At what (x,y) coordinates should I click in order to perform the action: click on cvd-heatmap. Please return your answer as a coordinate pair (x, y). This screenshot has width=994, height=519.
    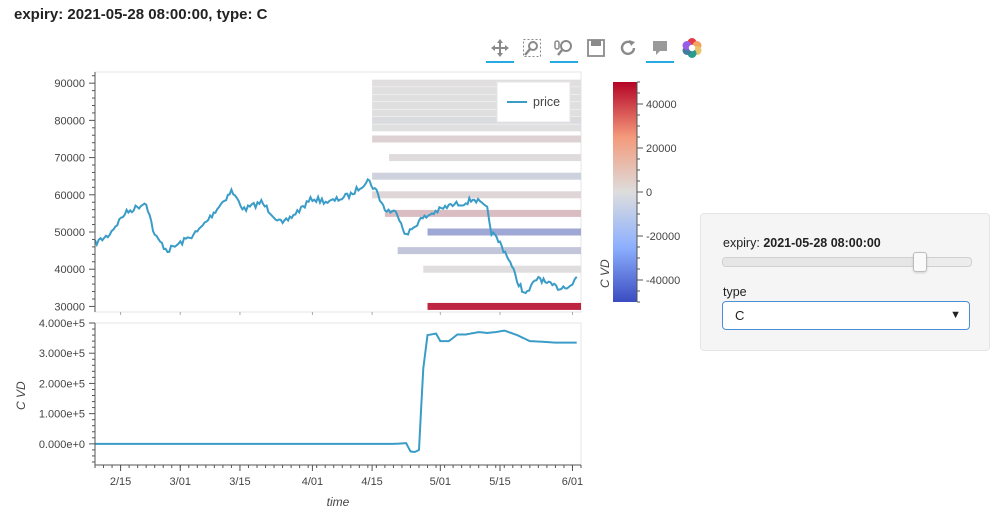
    Looking at the image, I should click on (476, 194).